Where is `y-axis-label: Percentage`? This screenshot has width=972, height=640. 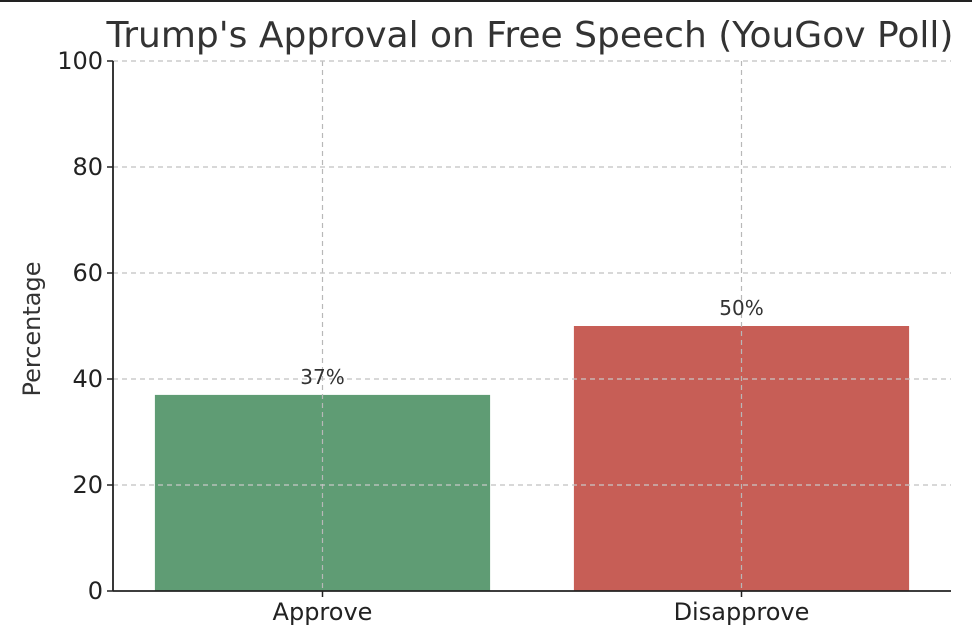
y-axis-label: Percentage is located at coordinates (32, 328).